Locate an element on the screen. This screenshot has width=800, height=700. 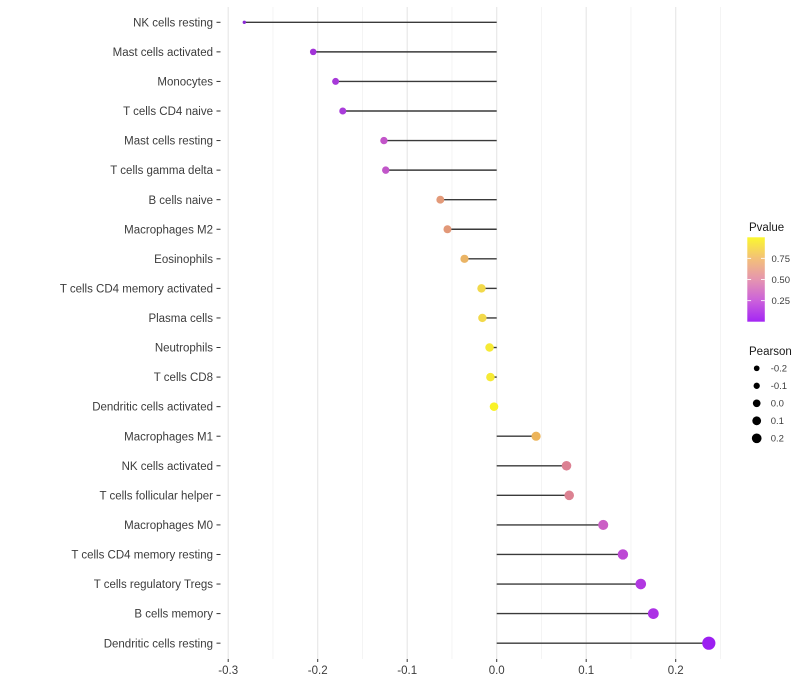
pvalue-gradient-bar is located at coordinates (756, 279).